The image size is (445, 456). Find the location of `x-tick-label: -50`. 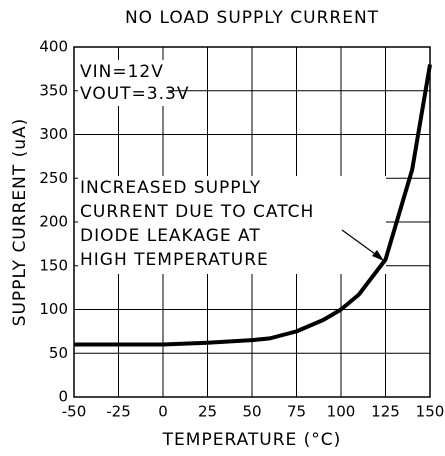

x-tick-label: -50 is located at coordinates (74, 412).